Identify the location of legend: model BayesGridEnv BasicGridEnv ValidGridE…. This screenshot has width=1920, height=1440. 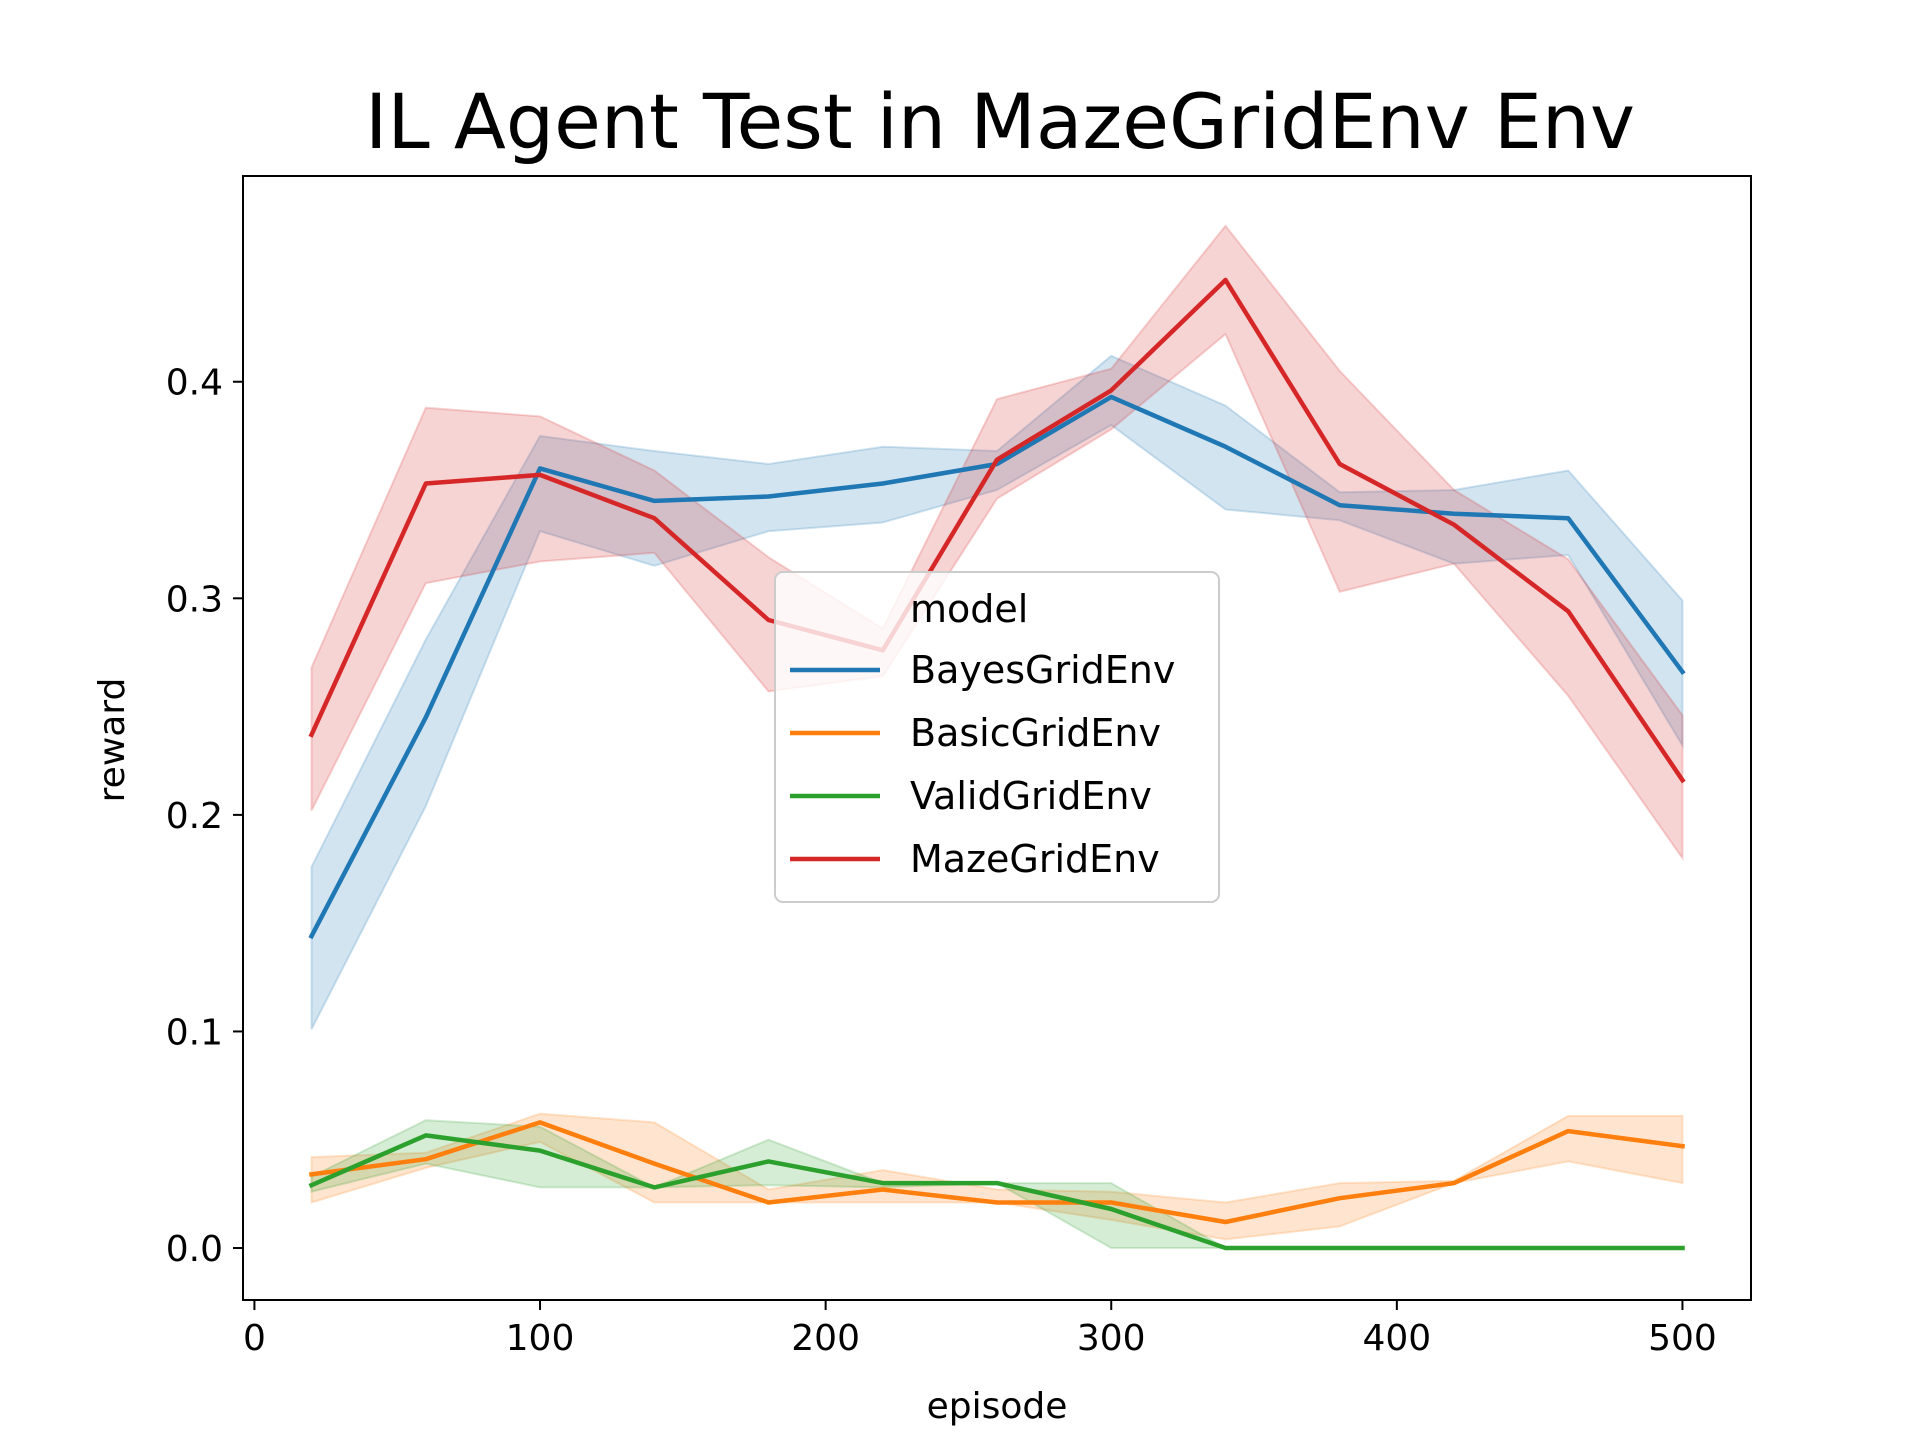
(997, 737).